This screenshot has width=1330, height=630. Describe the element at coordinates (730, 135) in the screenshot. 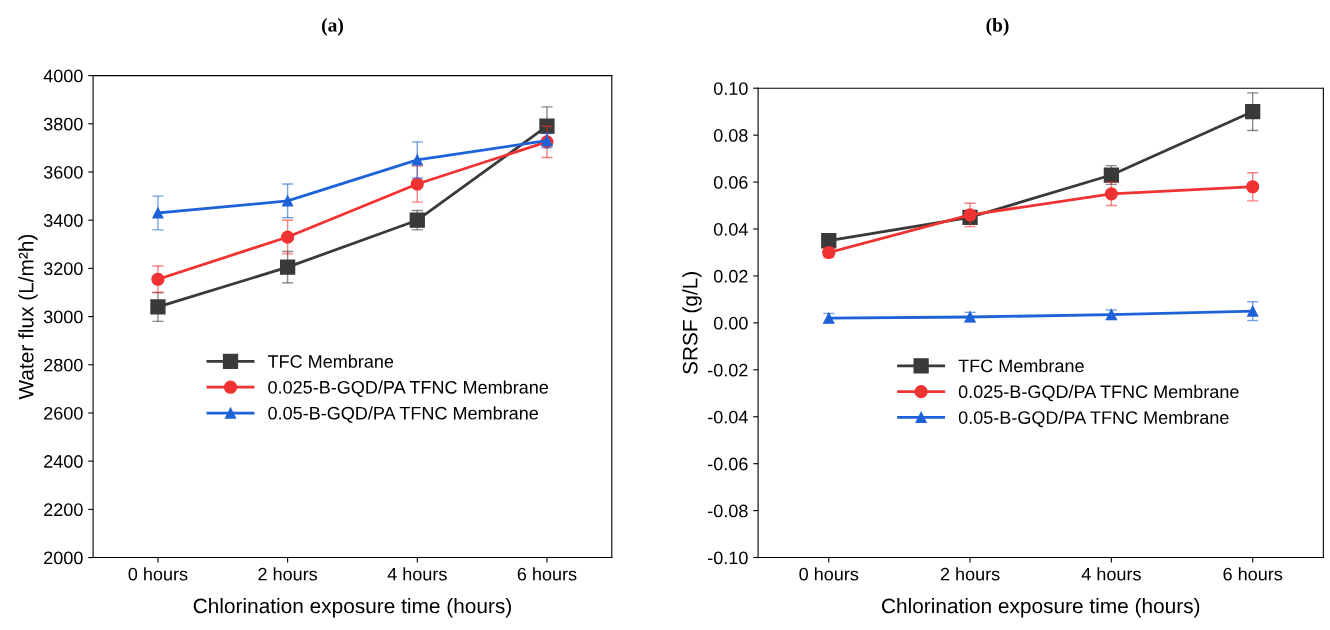

I see `y-tick-label: 0.08` at that location.